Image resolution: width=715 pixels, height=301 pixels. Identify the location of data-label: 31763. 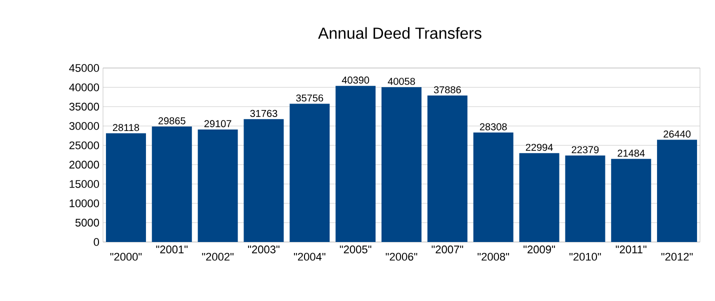
(264, 113).